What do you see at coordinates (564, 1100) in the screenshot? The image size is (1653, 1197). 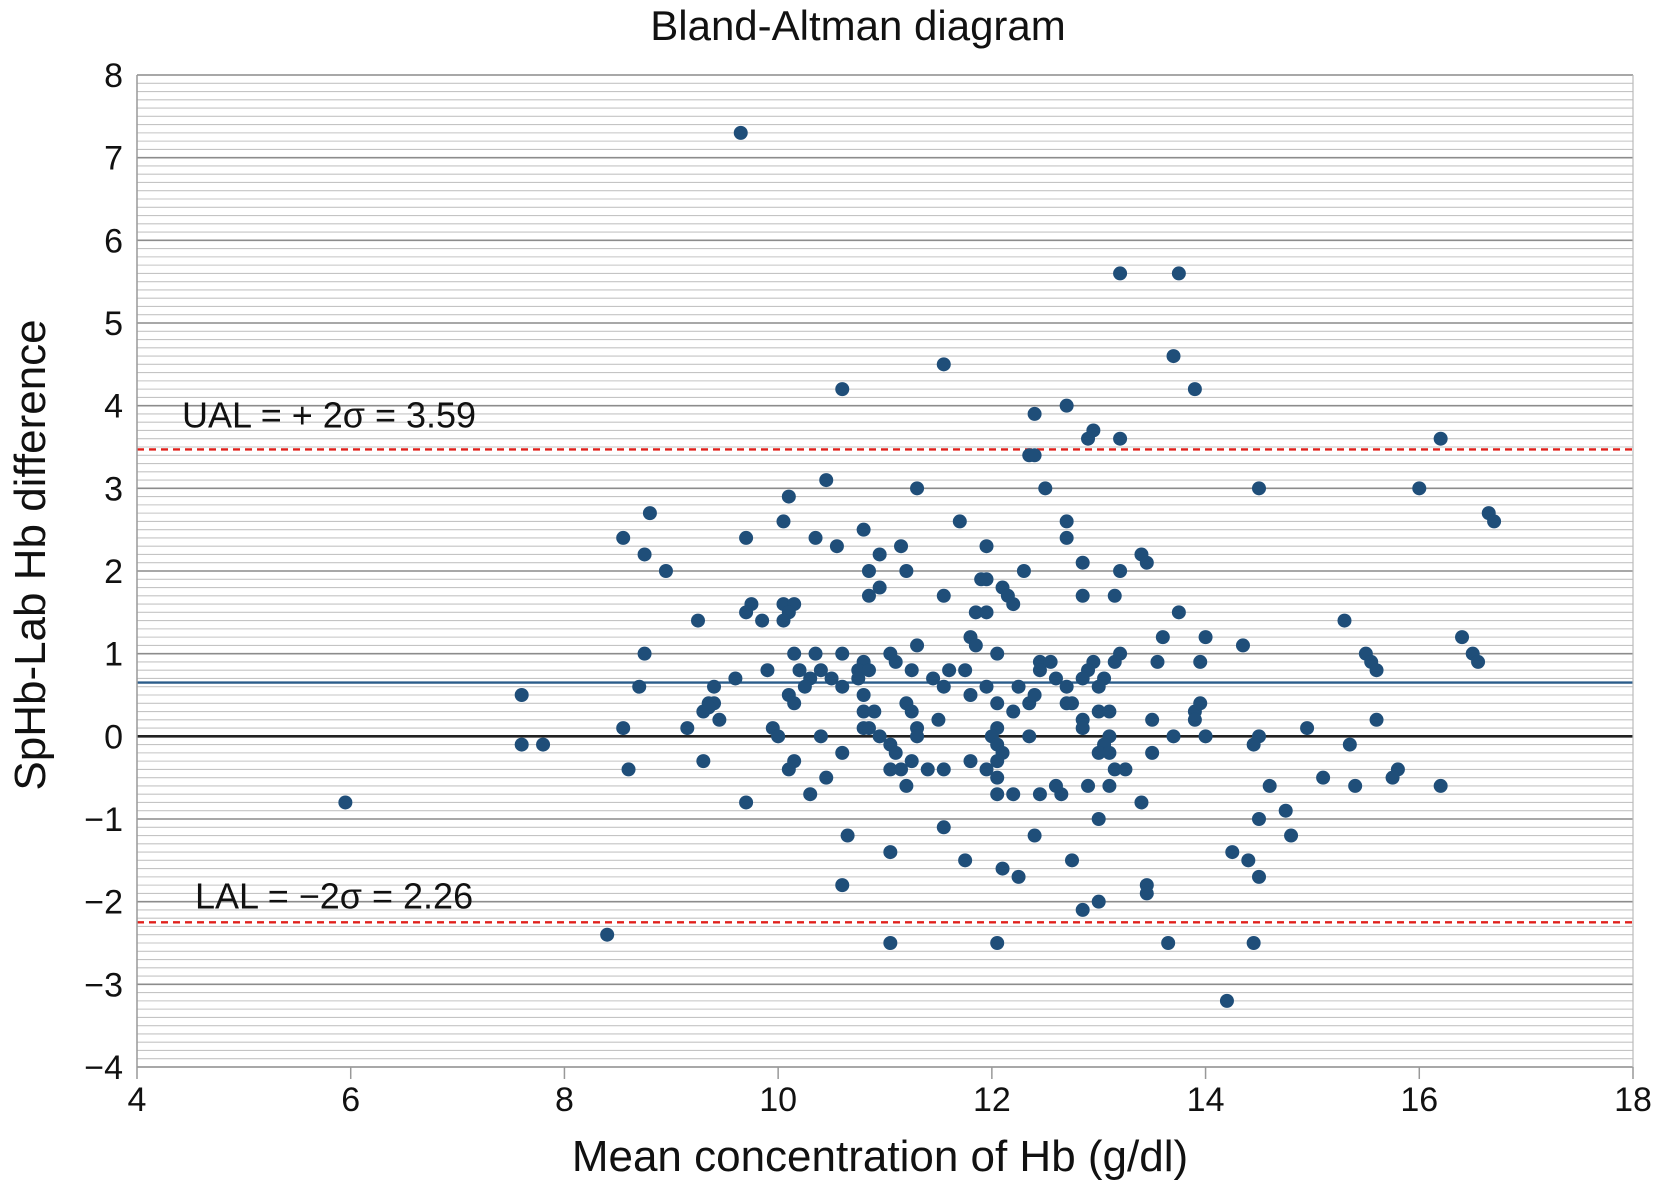 I see `x-tick-label: 8` at bounding box center [564, 1100].